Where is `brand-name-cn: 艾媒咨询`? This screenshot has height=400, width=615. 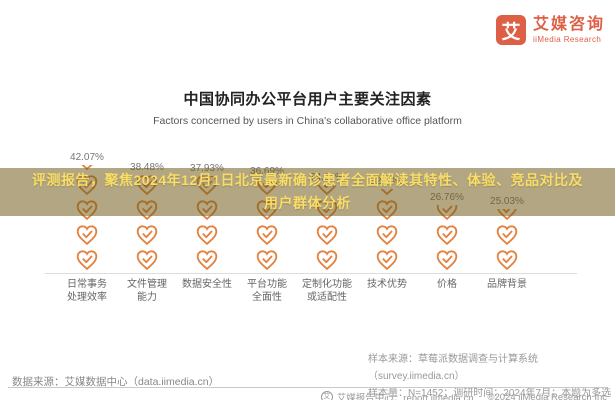
brand-name-cn: 艾媒咨询 is located at coordinates (568, 24).